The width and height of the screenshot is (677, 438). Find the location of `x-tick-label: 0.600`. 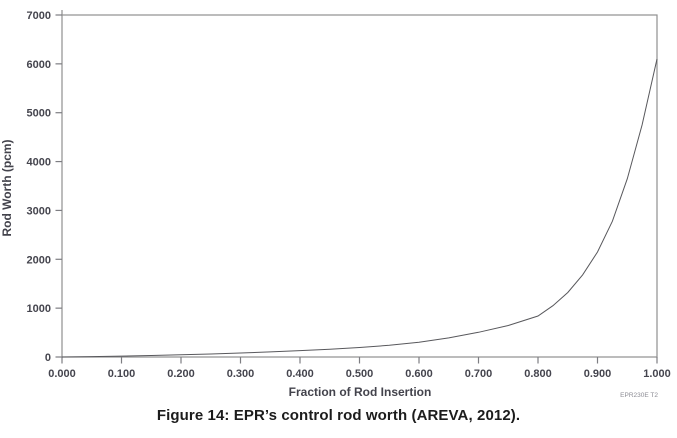

x-tick-label: 0.600 is located at coordinates (419, 374).